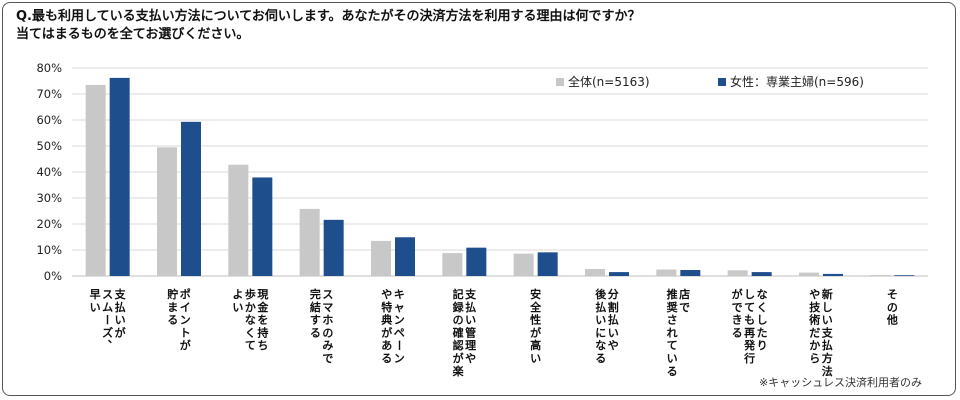 The width and height of the screenshot is (960, 400). Describe the element at coordinates (535, 307) in the screenshot. I see `category-label-char: 全` at that location.